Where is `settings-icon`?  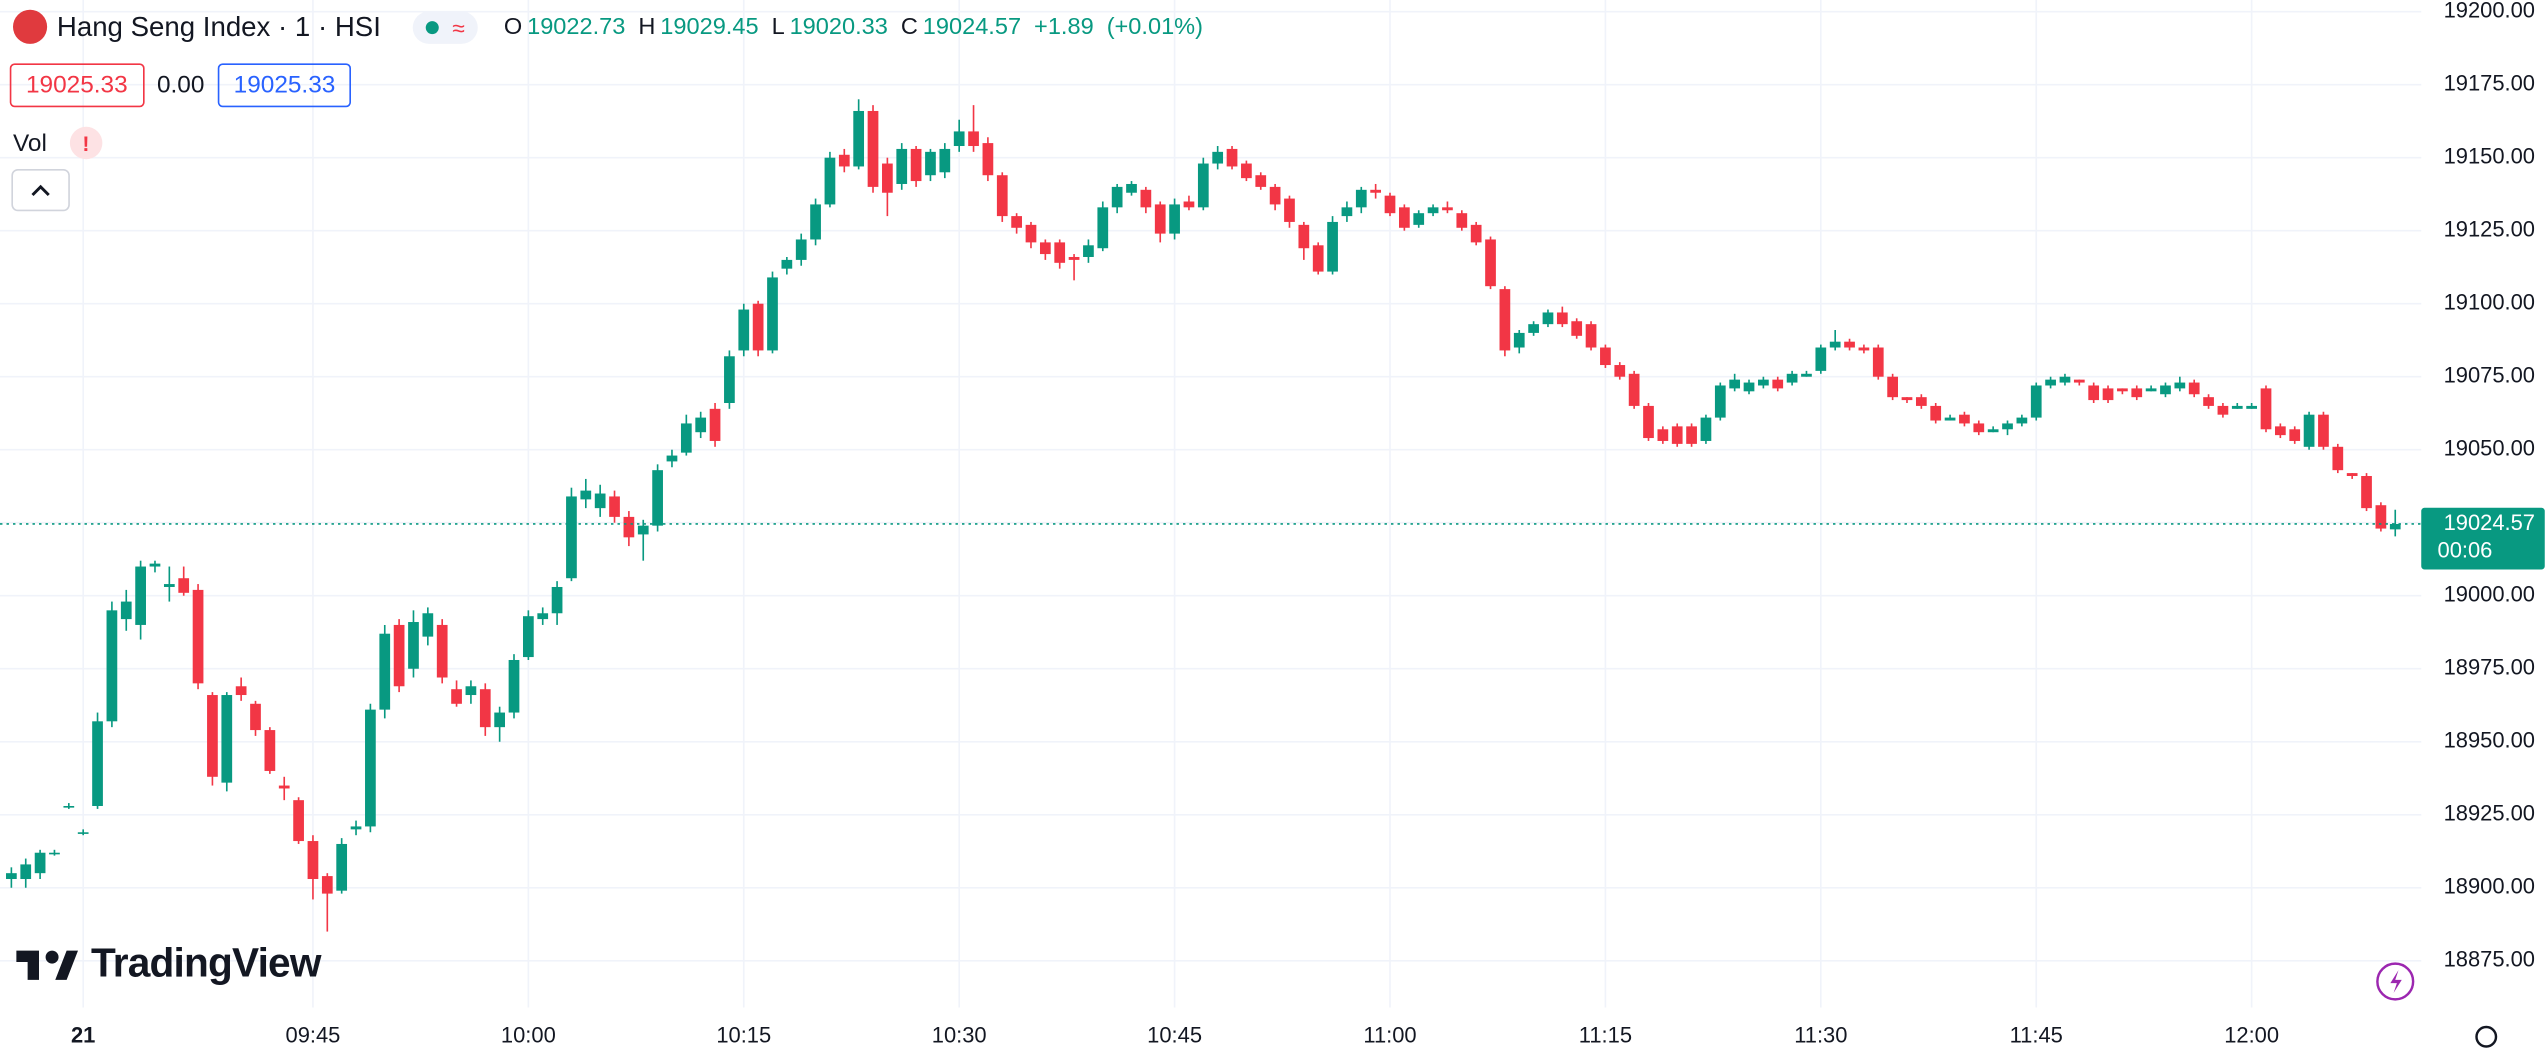 settings-icon is located at coordinates (2486, 1036).